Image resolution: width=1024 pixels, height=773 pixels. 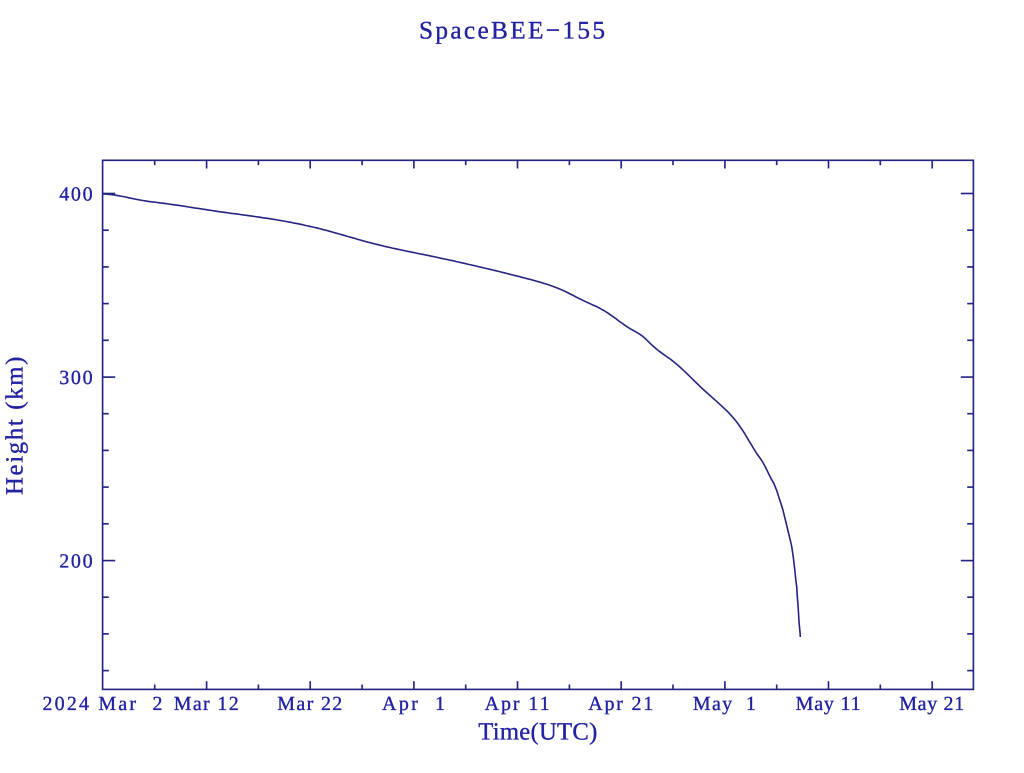 I want to click on svg-text: 2024 Mar 2, so click(x=103, y=704).